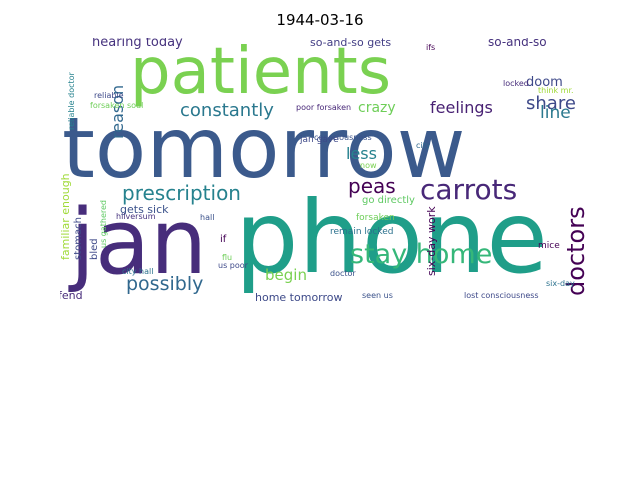  Describe the element at coordinates (556, 90) in the screenshot. I see `word: think mr.` at that location.